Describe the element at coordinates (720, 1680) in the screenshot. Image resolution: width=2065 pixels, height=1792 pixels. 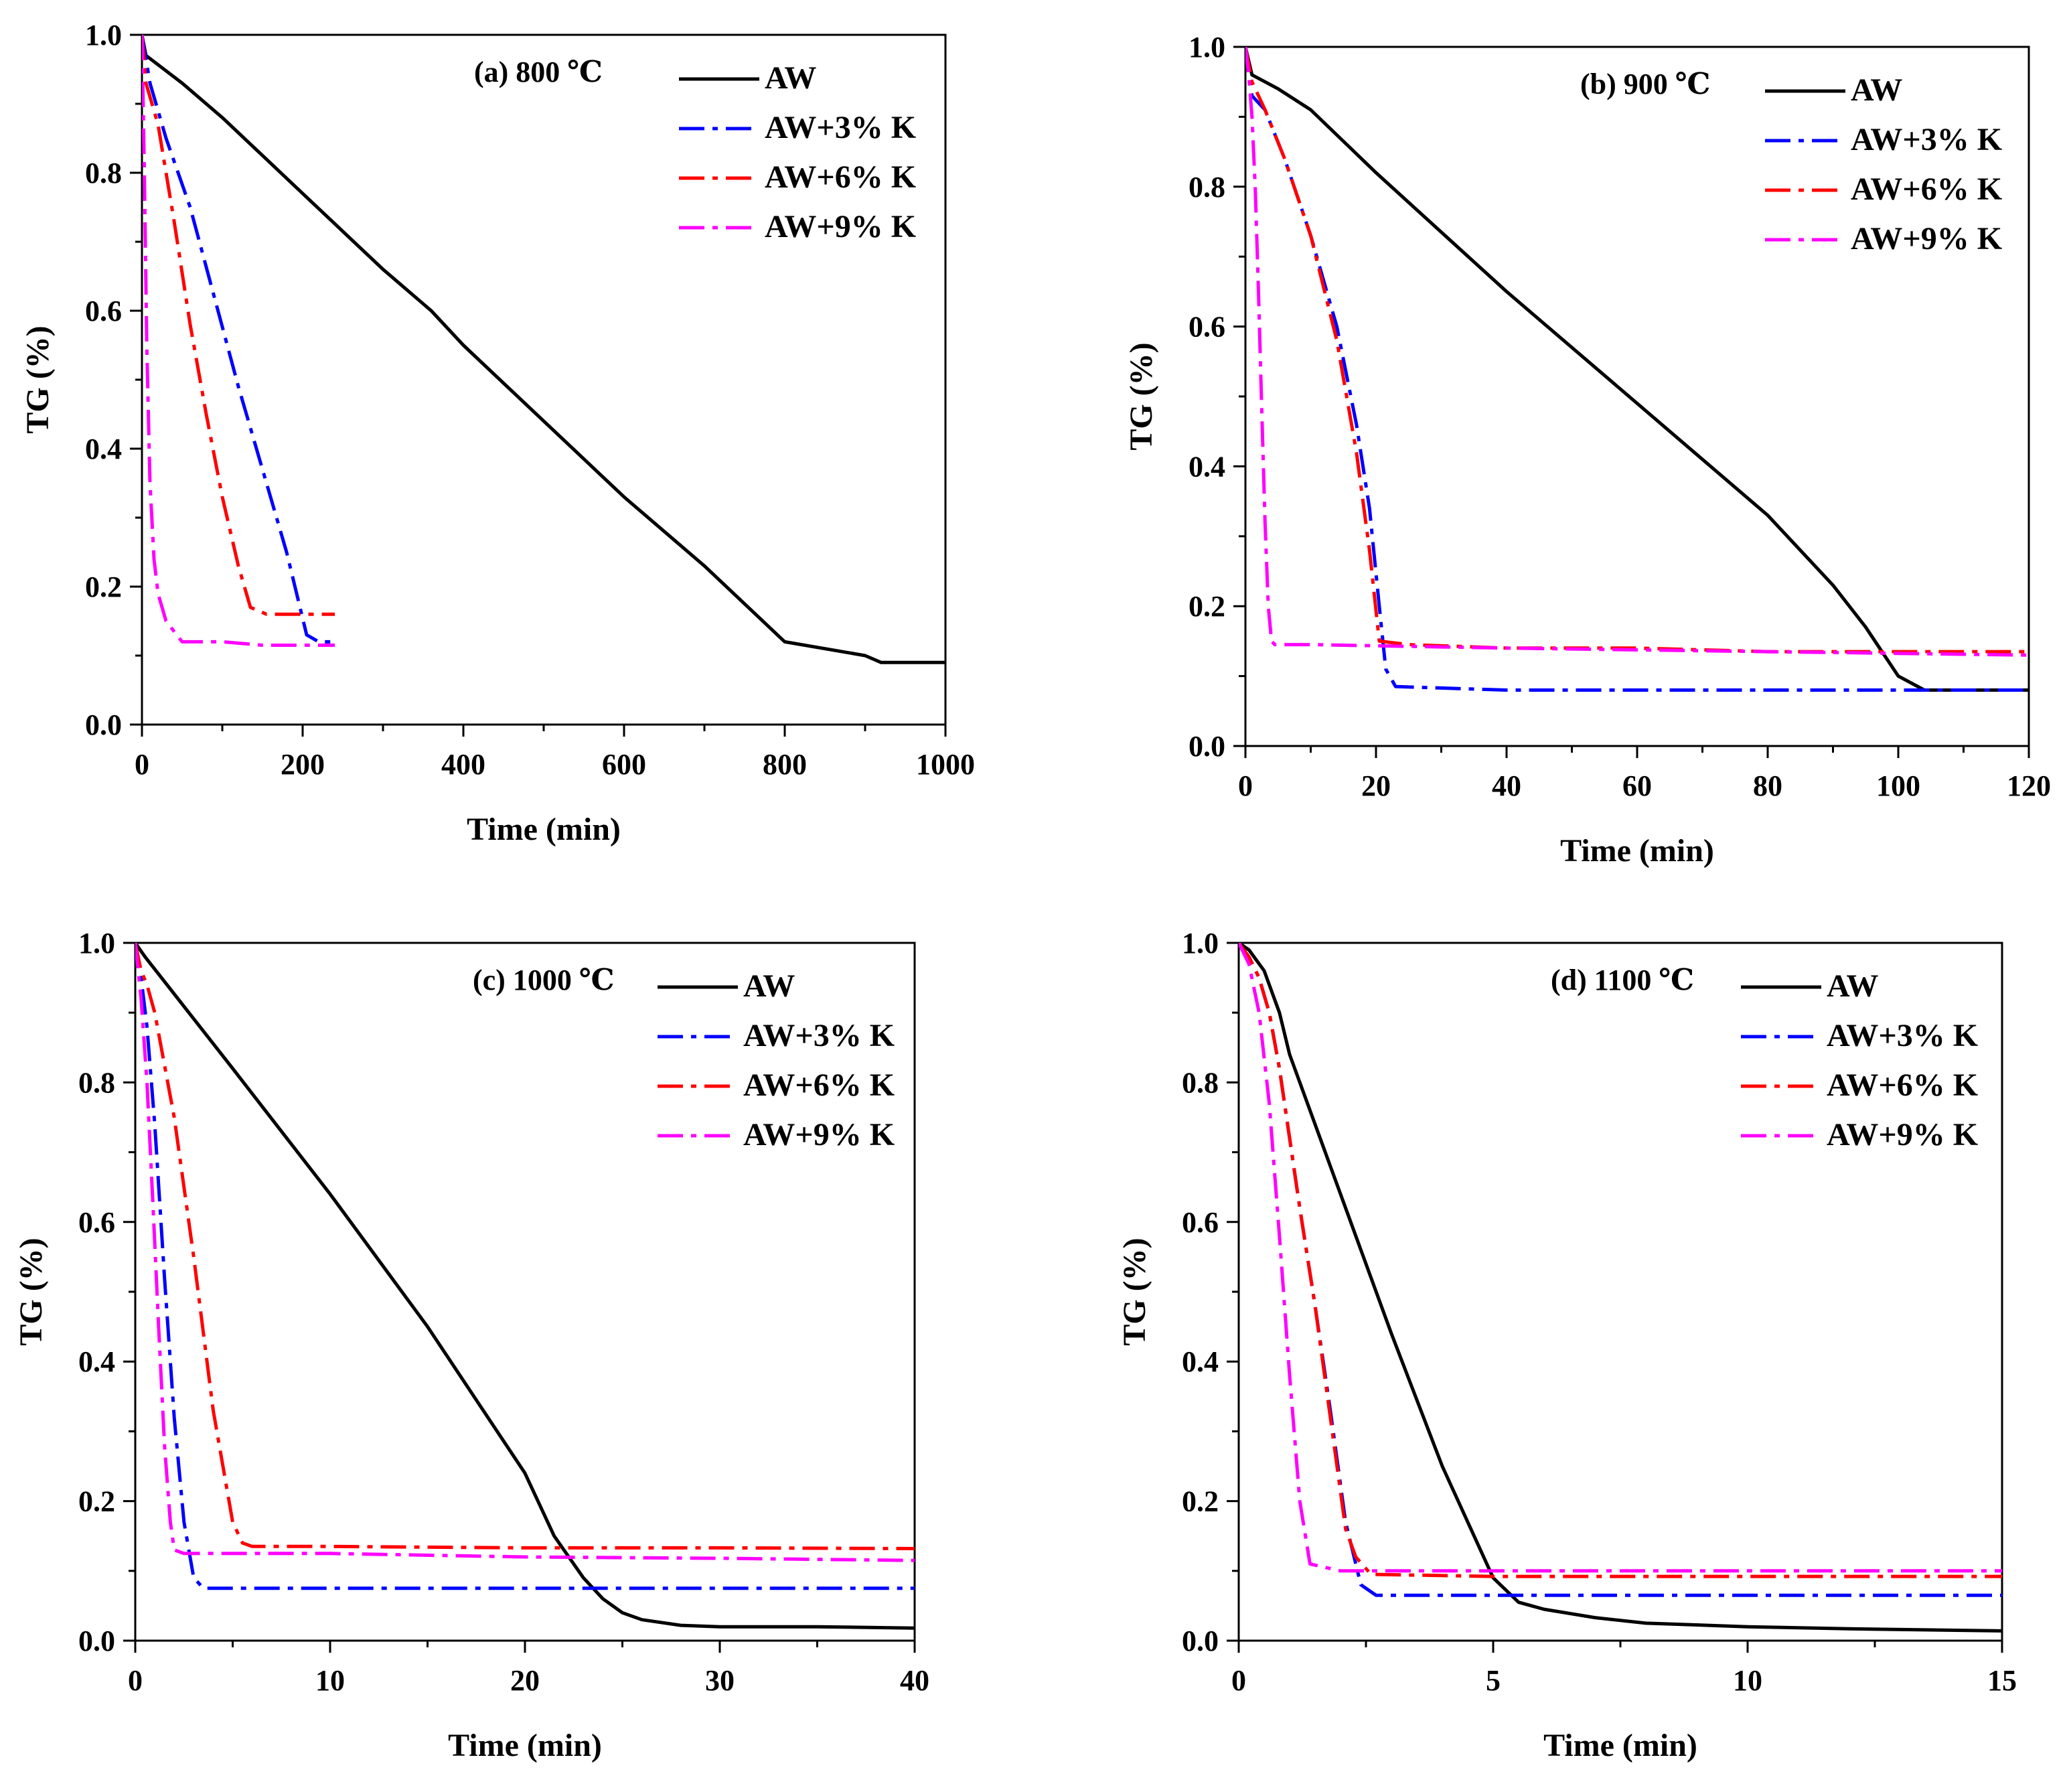
I see `x-tick-label: 30` at that location.